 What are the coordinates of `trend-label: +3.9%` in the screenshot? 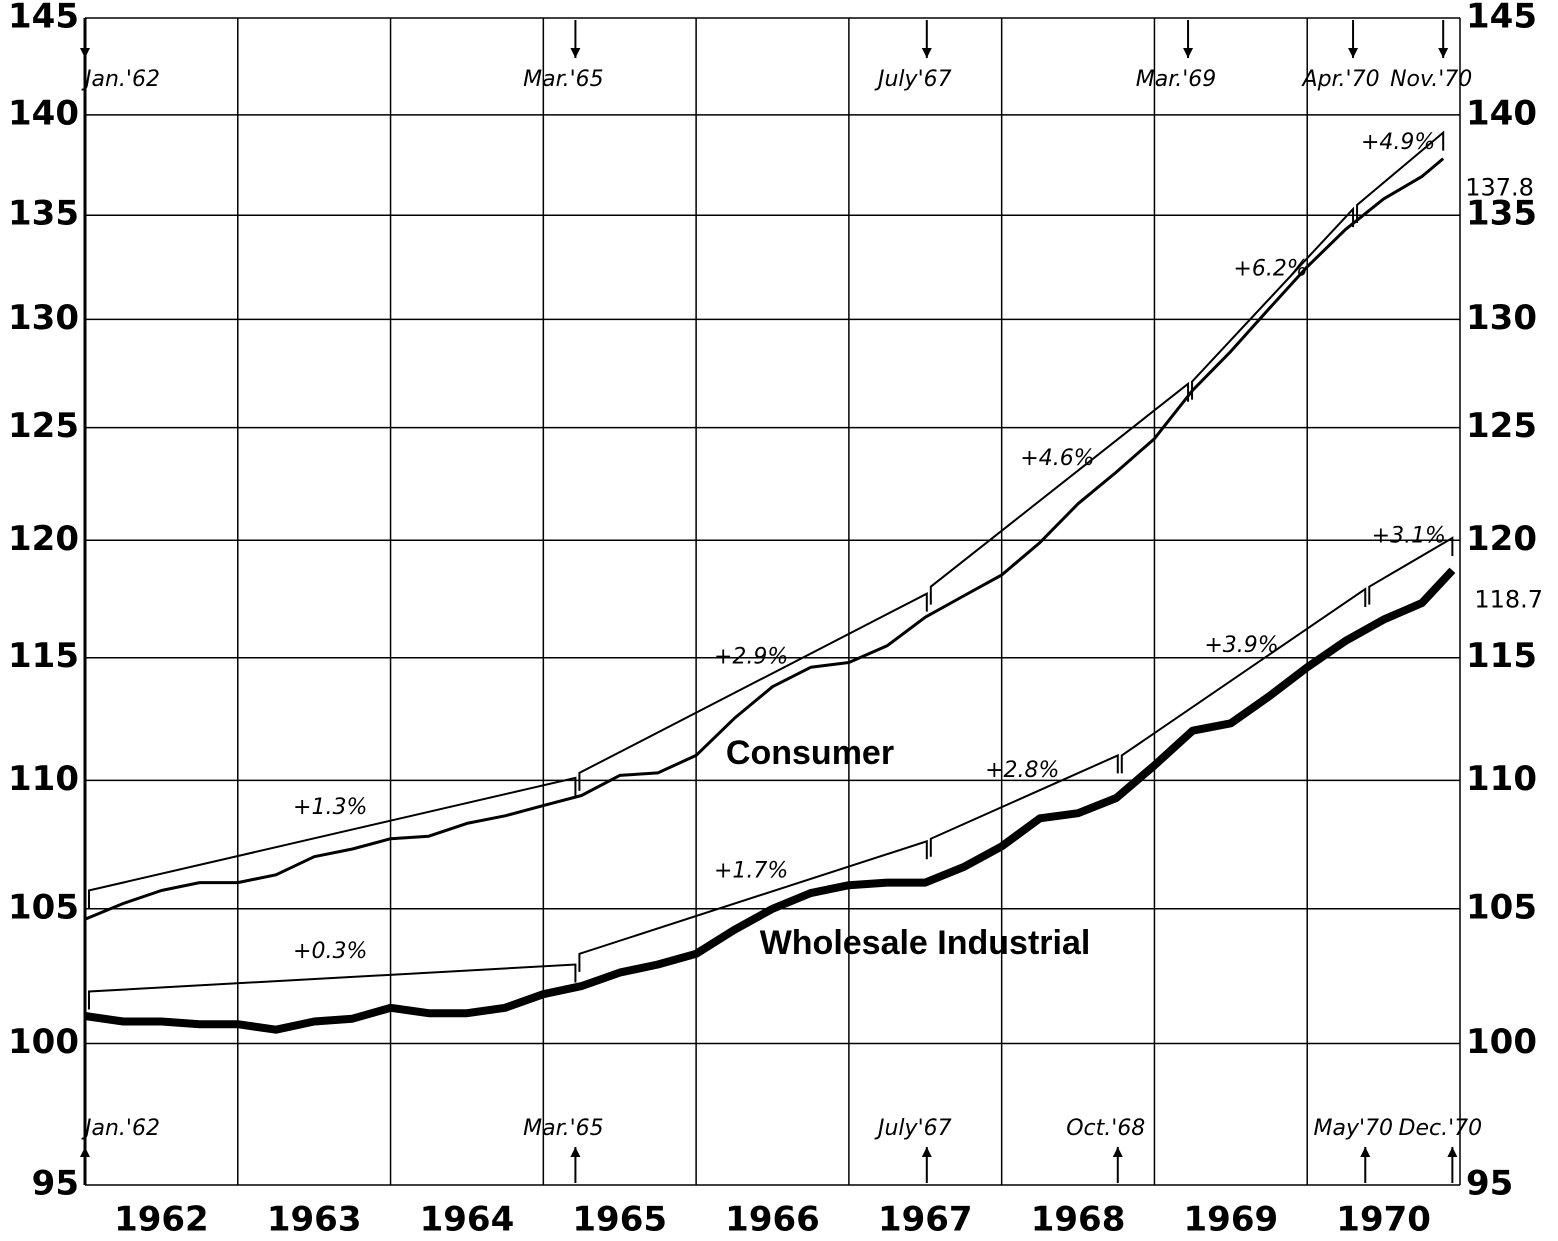 It's located at (1241, 645).